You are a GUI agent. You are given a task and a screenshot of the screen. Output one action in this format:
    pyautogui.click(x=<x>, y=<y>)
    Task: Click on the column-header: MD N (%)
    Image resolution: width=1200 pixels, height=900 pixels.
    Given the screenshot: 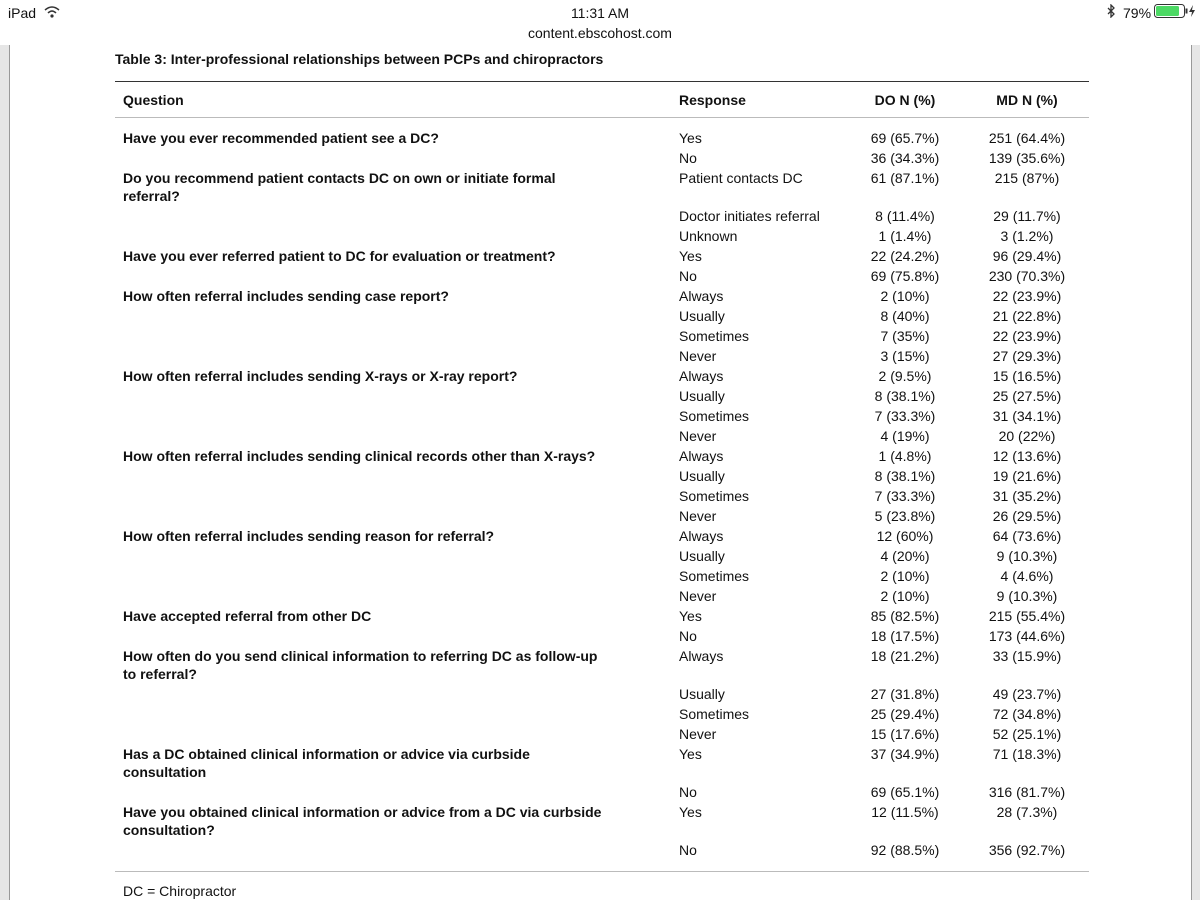 What is the action you would take?
    pyautogui.click(x=1020, y=99)
    